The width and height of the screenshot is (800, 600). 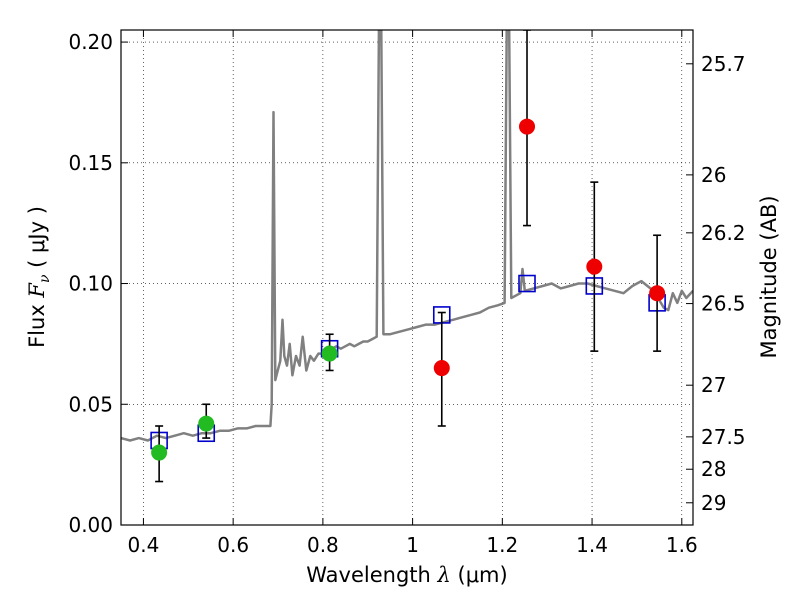 What do you see at coordinates (90, 163) in the screenshot?
I see `y-tick-label: 0.15` at bounding box center [90, 163].